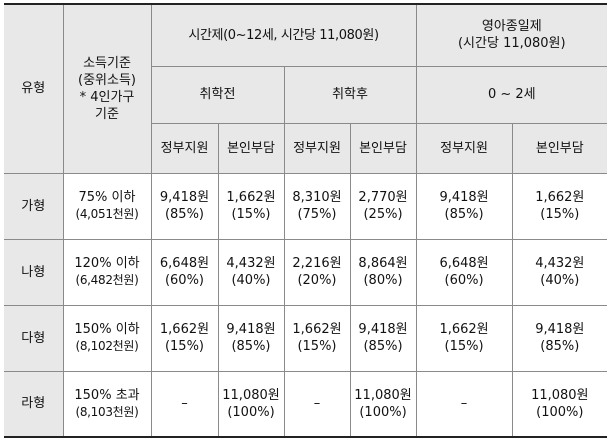 The height and width of the screenshot is (441, 611). I want to click on header-income-line-4: 기준, so click(107, 114).